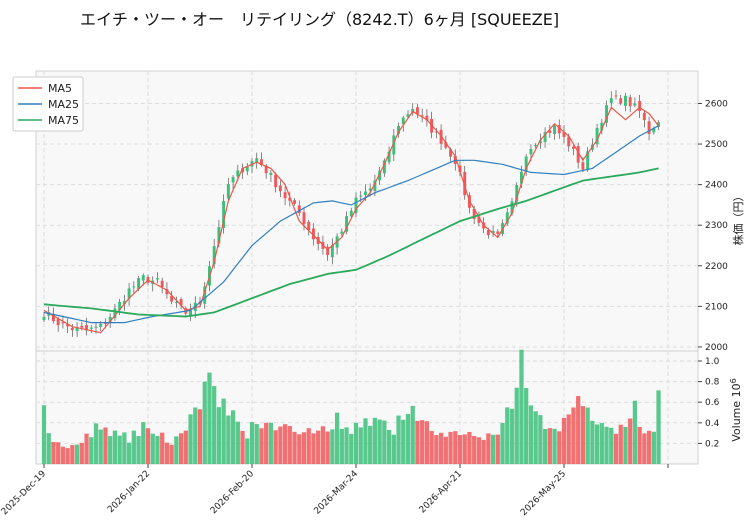 Image resolution: width=752 pixels, height=526 pixels. What do you see at coordinates (712, 403) in the screenshot?
I see `volume-tick-label: 0.6` at bounding box center [712, 403].